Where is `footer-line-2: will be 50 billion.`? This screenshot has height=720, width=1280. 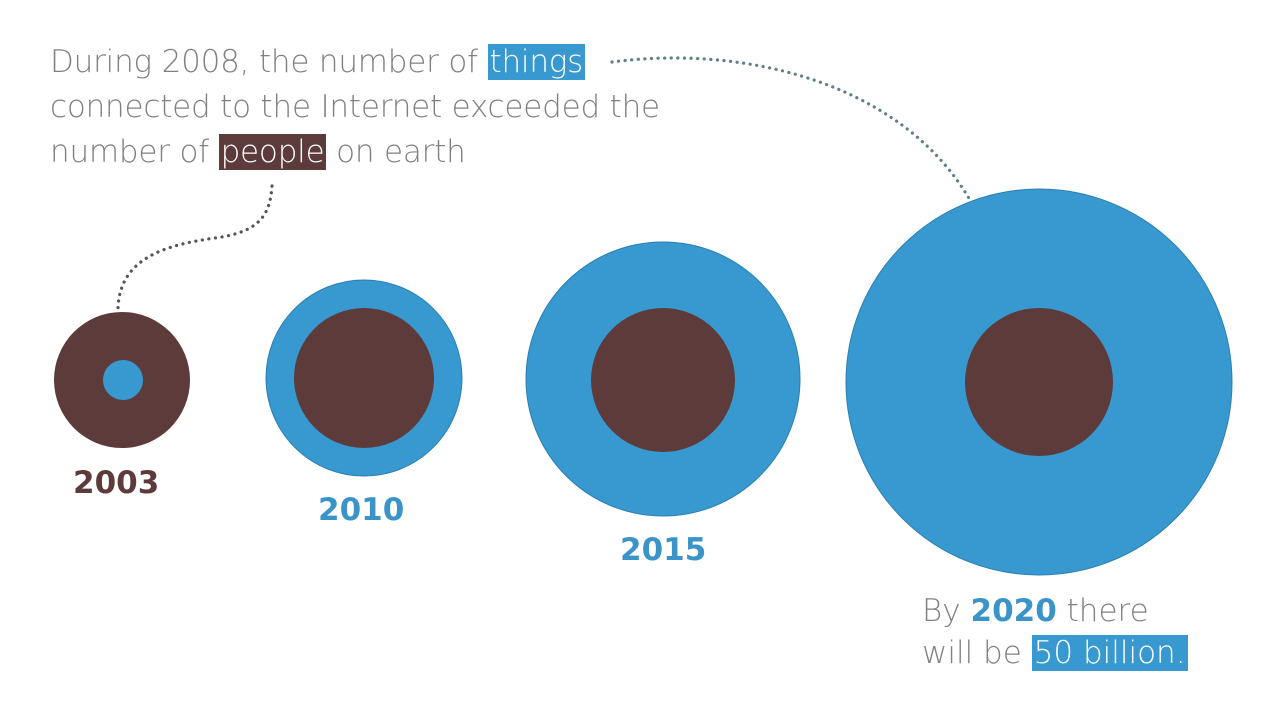
footer-line-2: will be 50 billion. is located at coordinates (1087, 653).